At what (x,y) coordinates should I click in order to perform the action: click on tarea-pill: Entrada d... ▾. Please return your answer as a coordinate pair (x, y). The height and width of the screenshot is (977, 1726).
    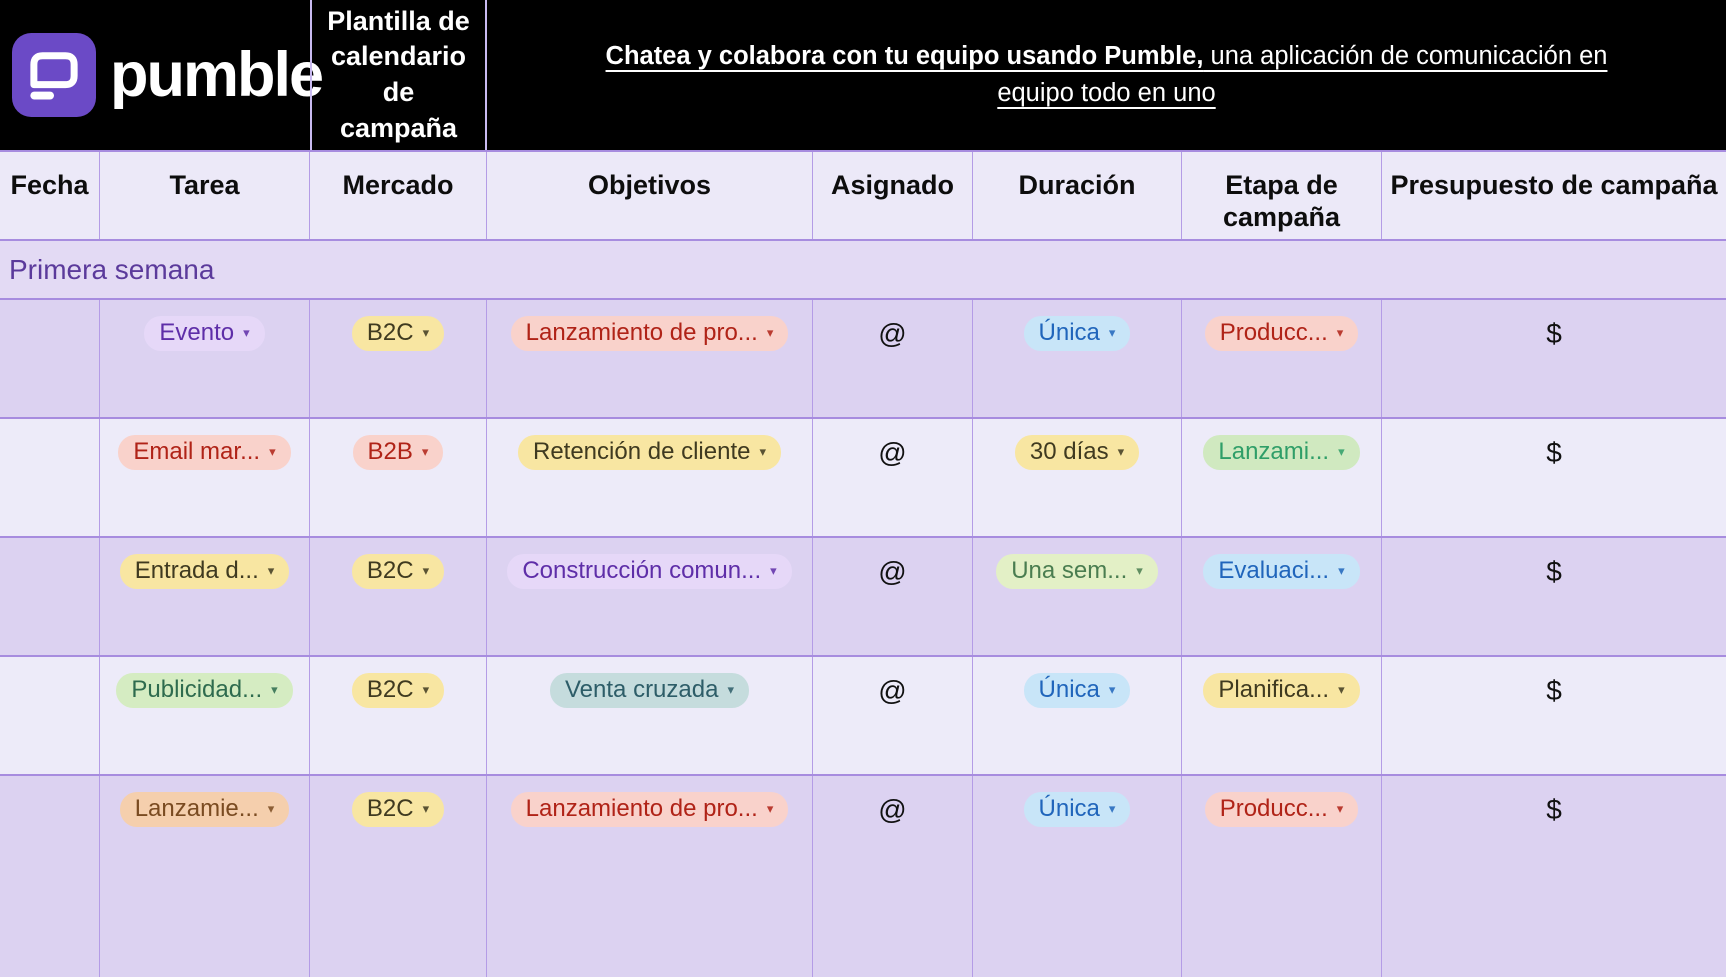
    Looking at the image, I should click on (204, 571).